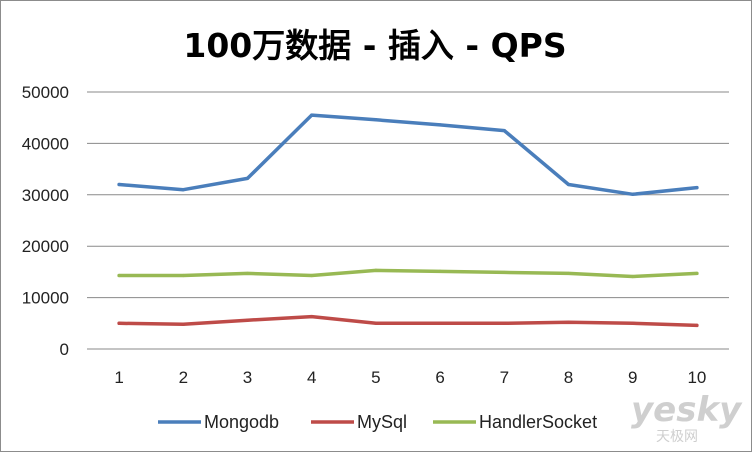 The height and width of the screenshot is (452, 752). Describe the element at coordinates (568, 377) in the screenshot. I see `x-tick-label: 8` at that location.